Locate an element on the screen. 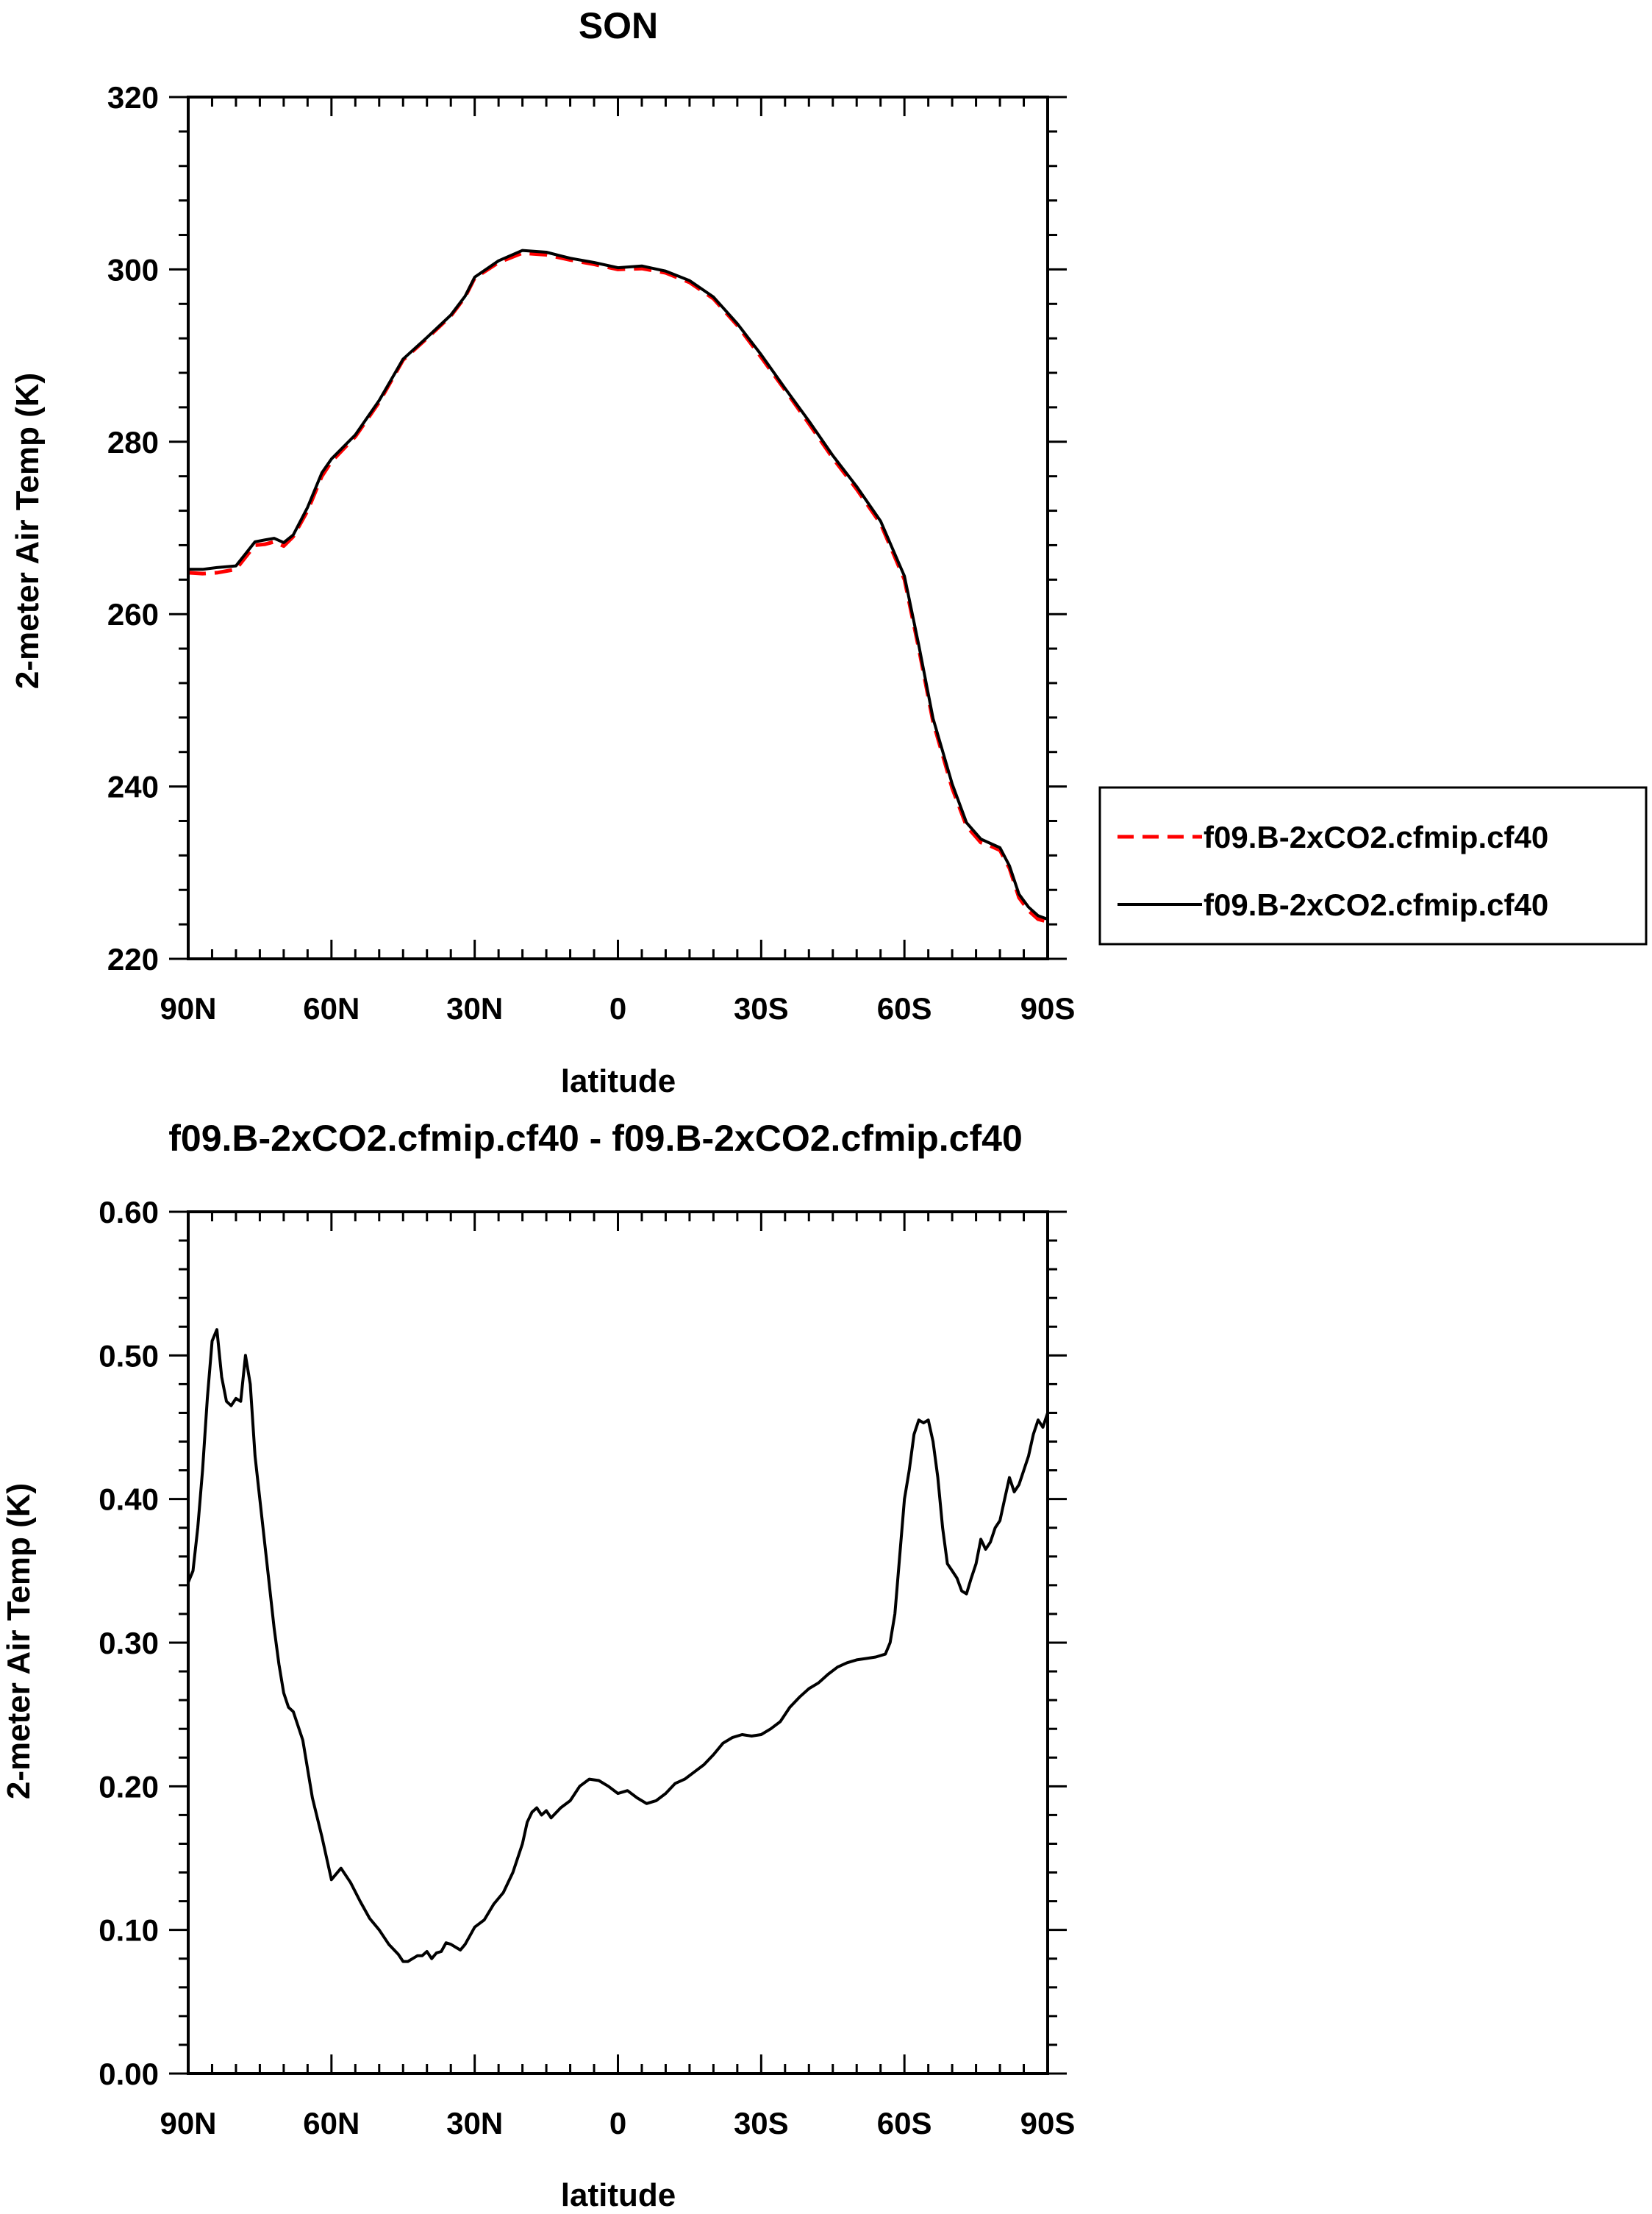 This screenshot has width=1652, height=2214. y-tick-label: 0.30 is located at coordinates (129, 1643).